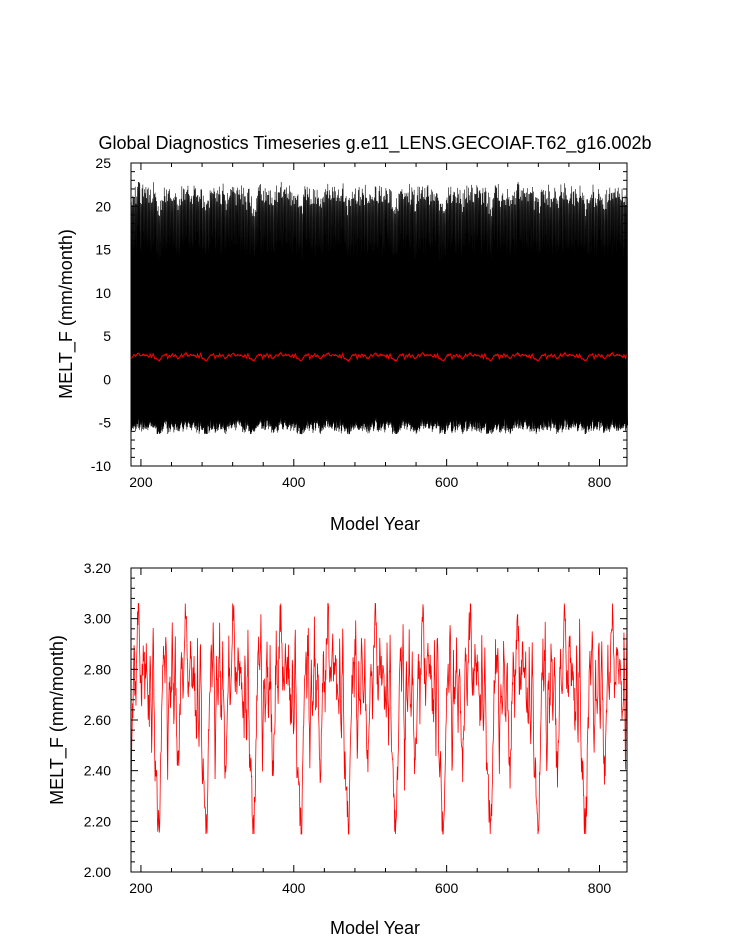  Describe the element at coordinates (97, 771) in the screenshot. I see `y-tick-label: 2.40` at that location.